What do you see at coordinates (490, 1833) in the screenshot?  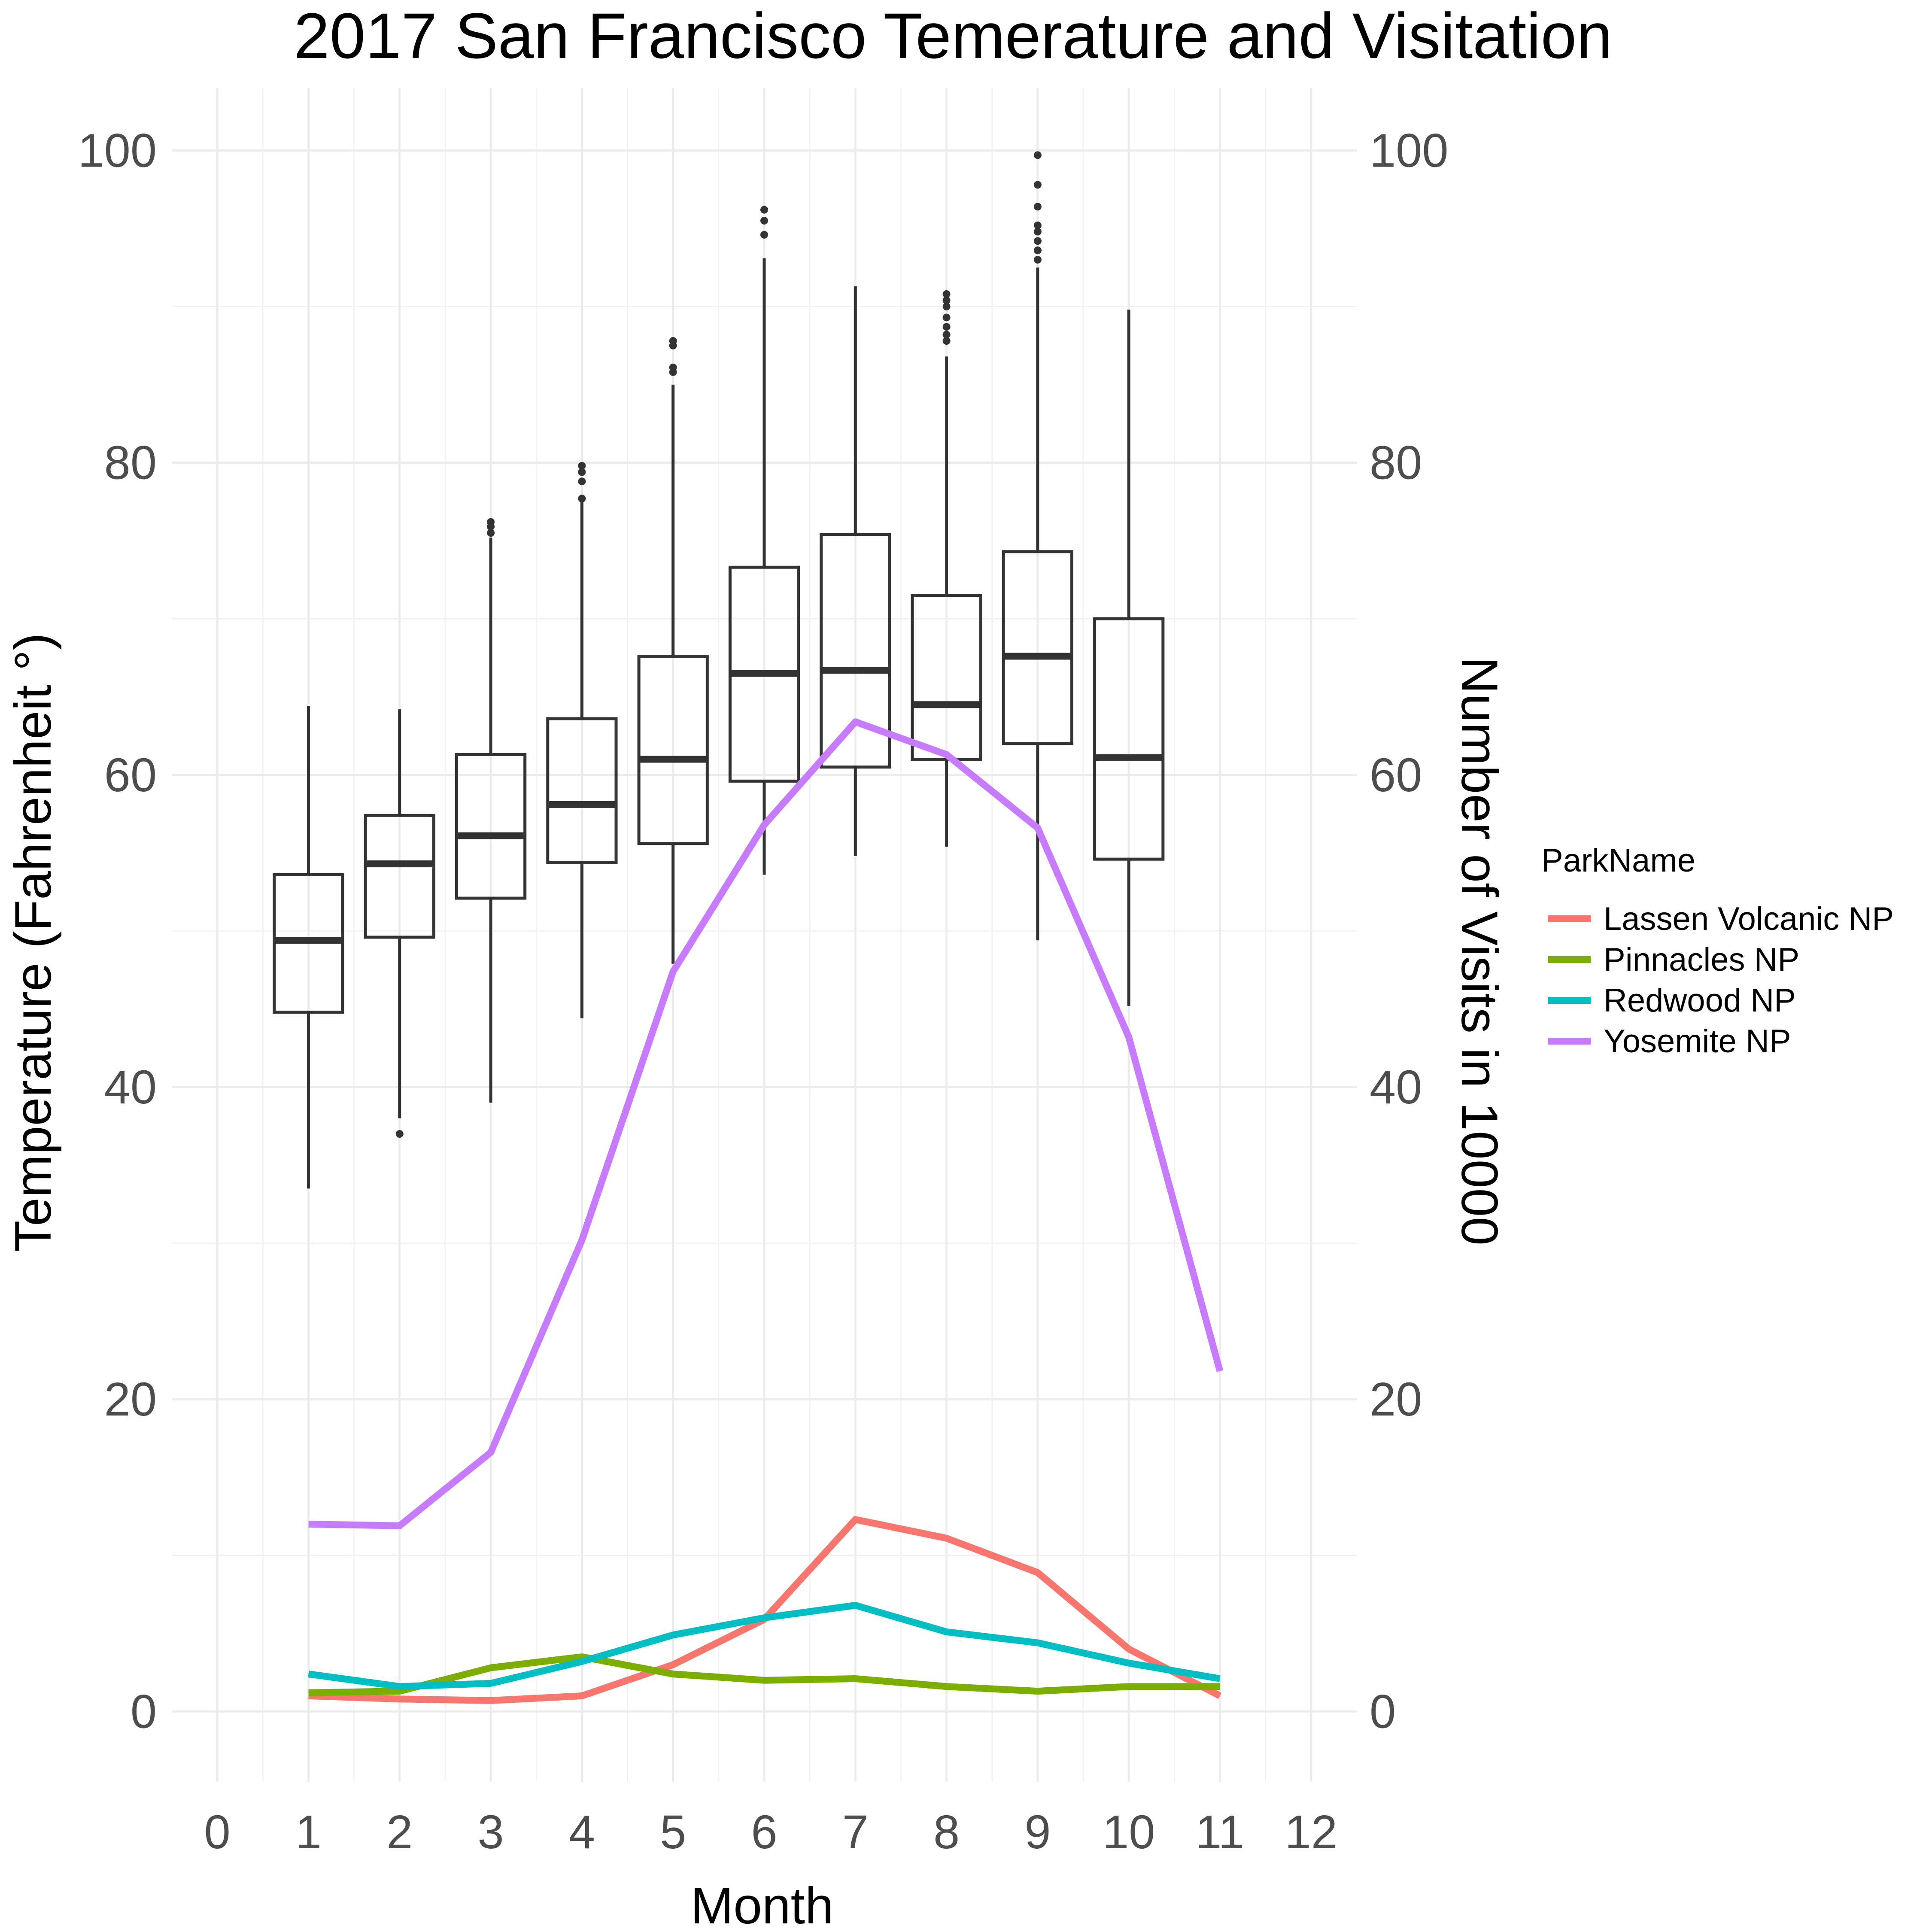 I see `x-tick-label: 3` at bounding box center [490, 1833].